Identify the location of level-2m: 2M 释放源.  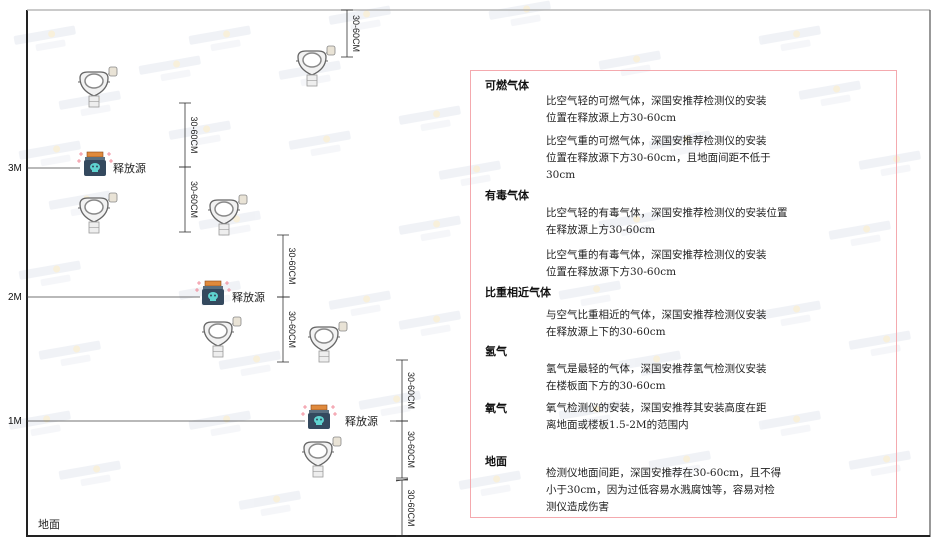
(136, 297).